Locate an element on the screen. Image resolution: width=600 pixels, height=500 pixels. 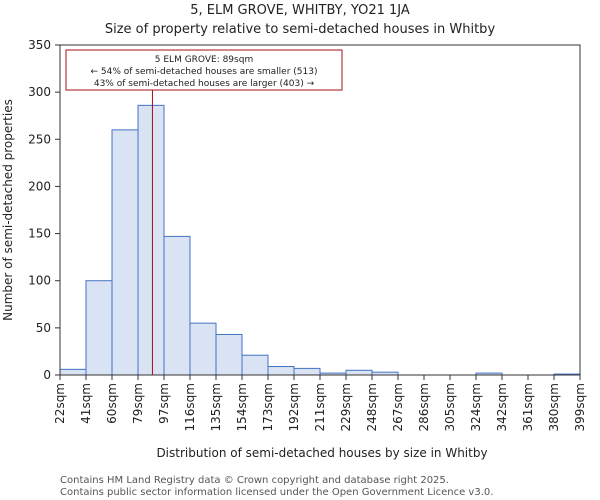
x-tick-label: 154sqm is located at coordinates (242, 407).